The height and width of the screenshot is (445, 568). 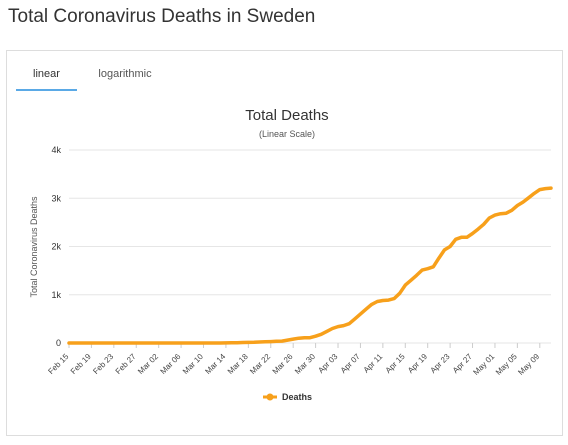 What do you see at coordinates (58, 343) in the screenshot?
I see `y-tick-label: 0` at bounding box center [58, 343].